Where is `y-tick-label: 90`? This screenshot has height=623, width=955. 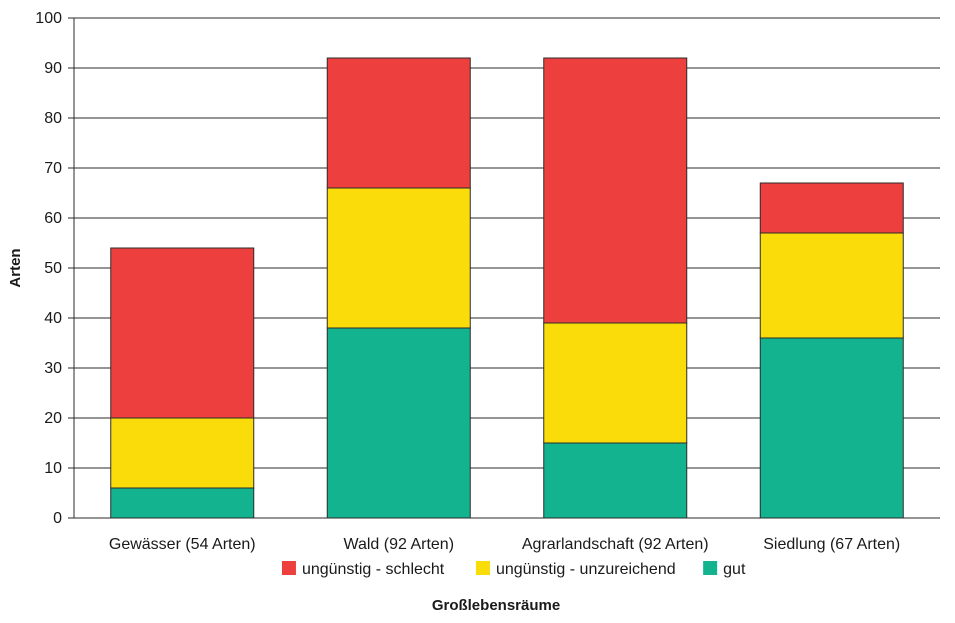
y-tick-label: 90 is located at coordinates (53, 68).